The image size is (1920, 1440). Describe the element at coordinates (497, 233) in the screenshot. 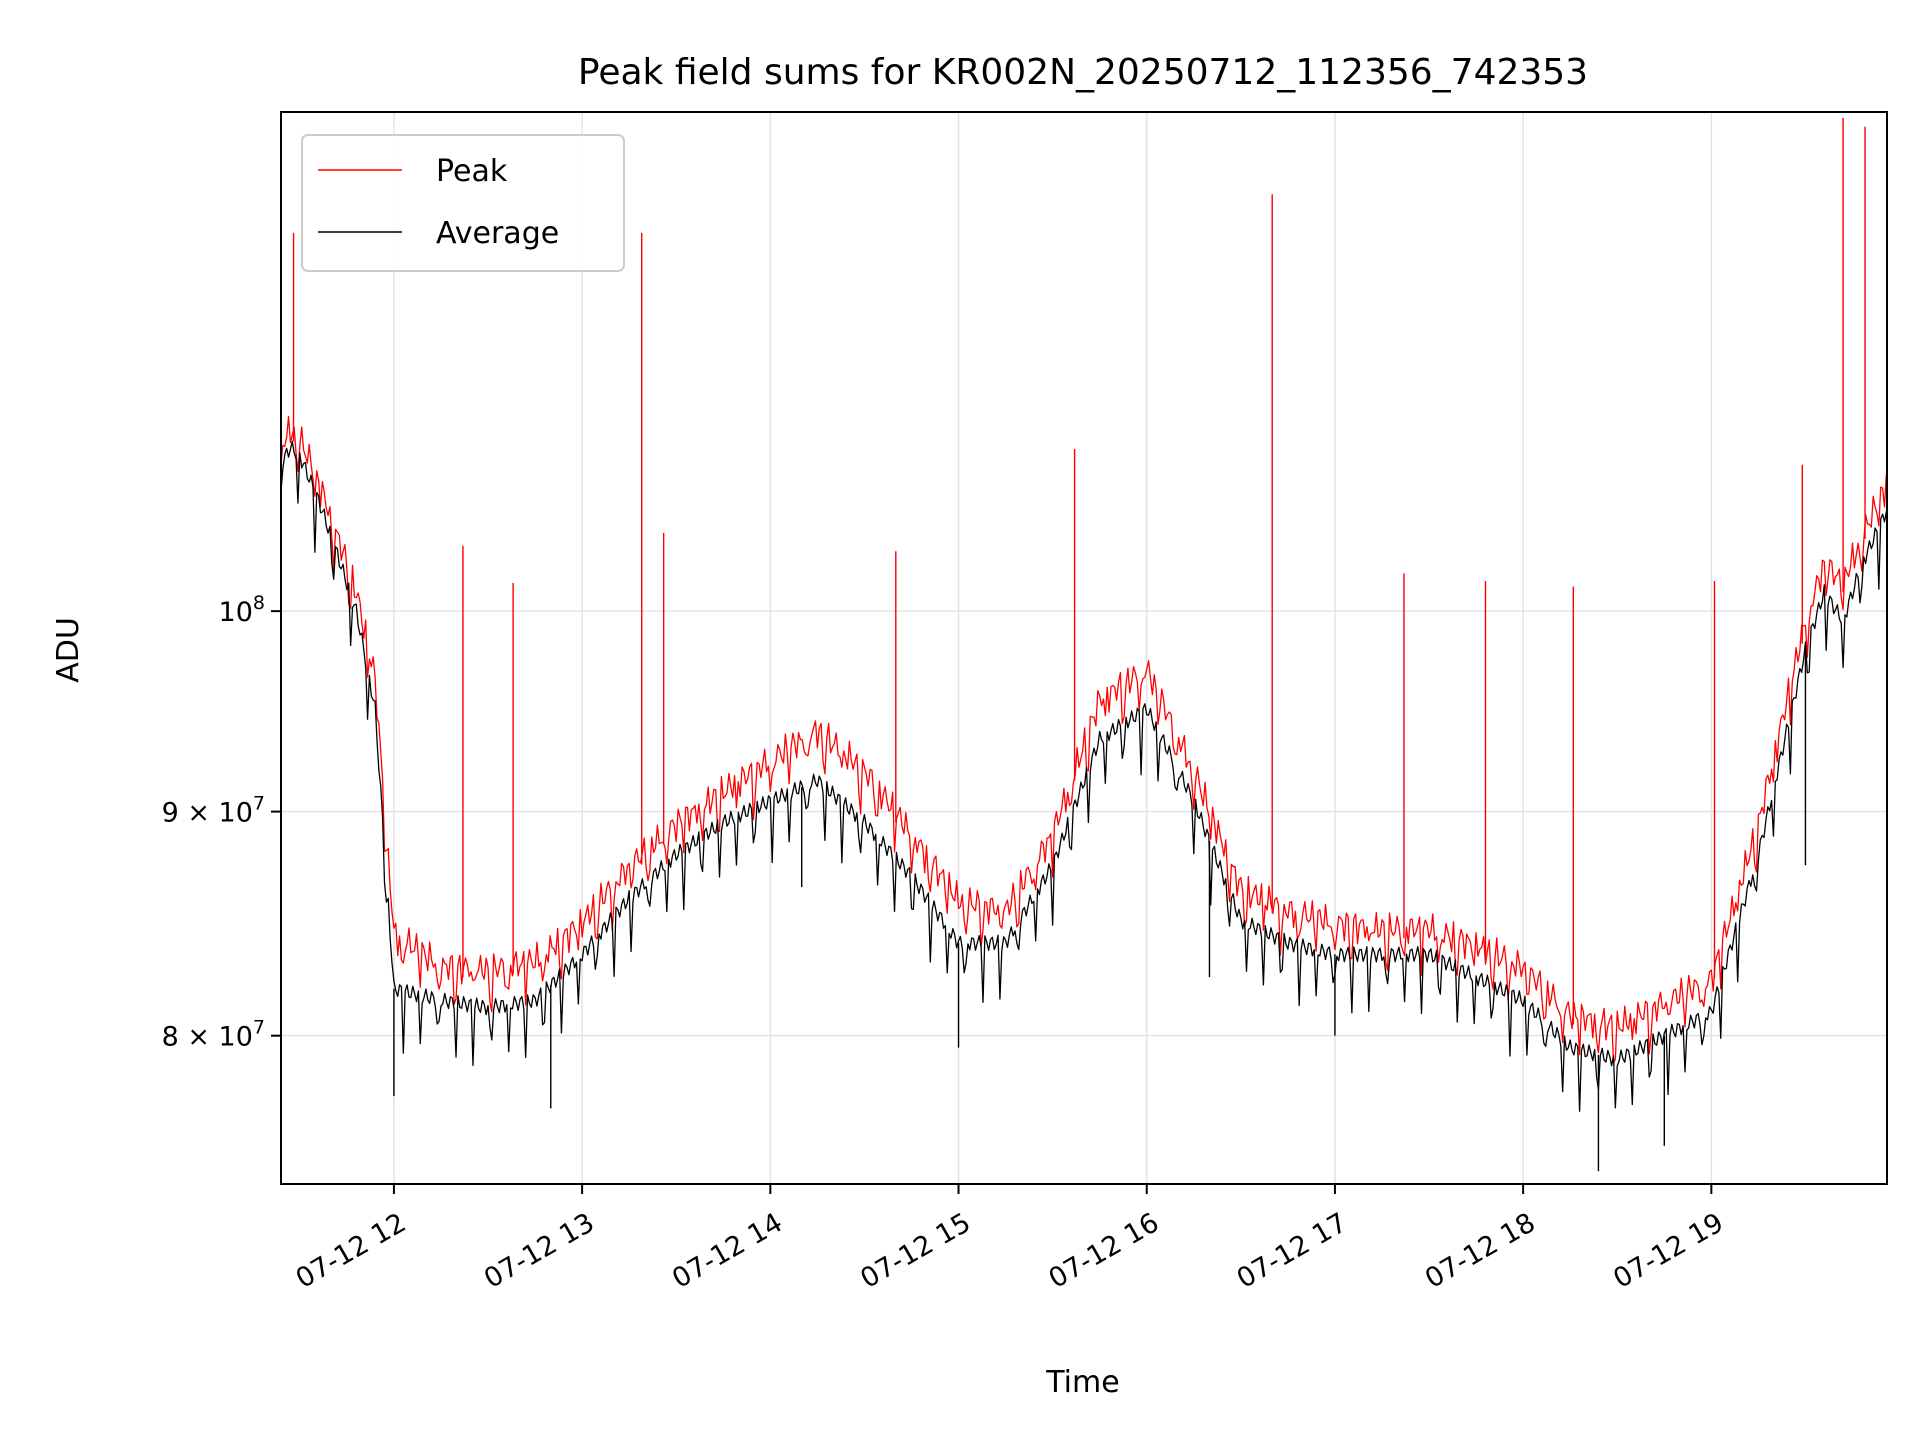

I see `legend-label-average: Average` at that location.